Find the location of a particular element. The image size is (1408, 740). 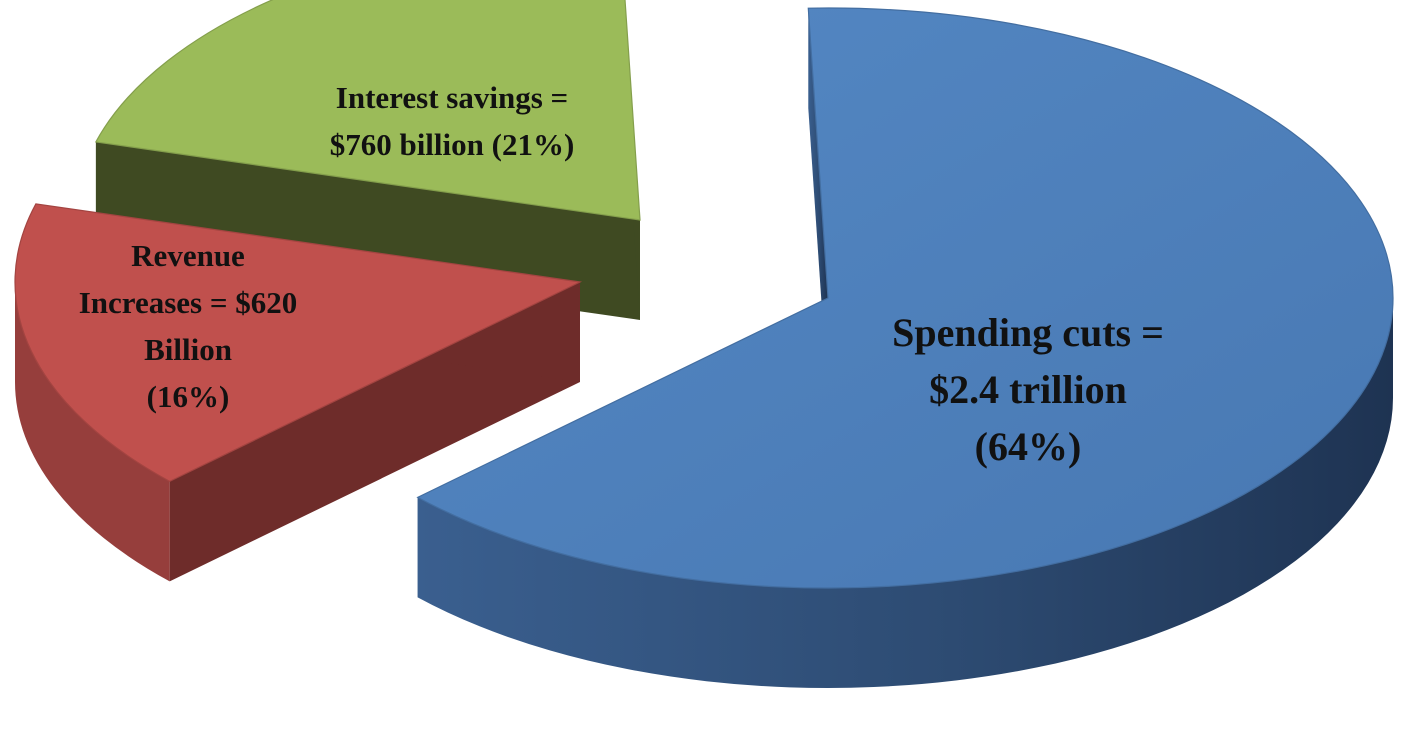

data-label-interest-savings: Interest savings = $760 billion (21%) is located at coordinates (452, 121).